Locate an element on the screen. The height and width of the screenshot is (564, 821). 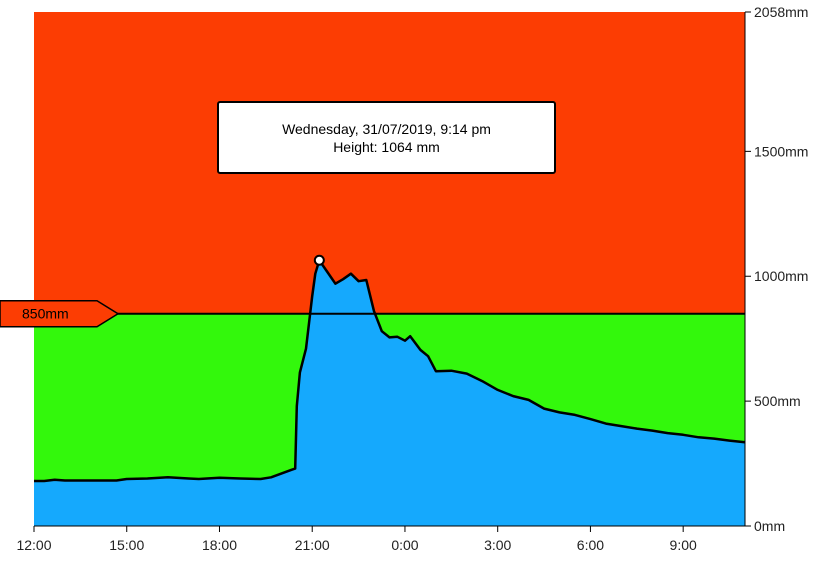
x-tick-label: 18:00 is located at coordinates (219, 545).